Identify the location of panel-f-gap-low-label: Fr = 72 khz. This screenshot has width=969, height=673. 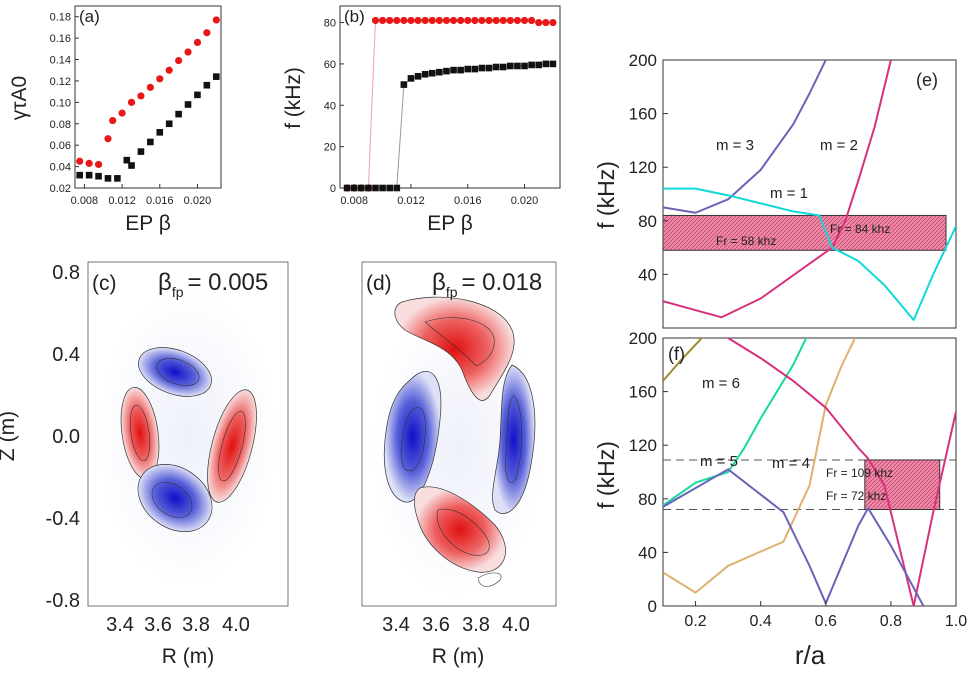
(856, 496).